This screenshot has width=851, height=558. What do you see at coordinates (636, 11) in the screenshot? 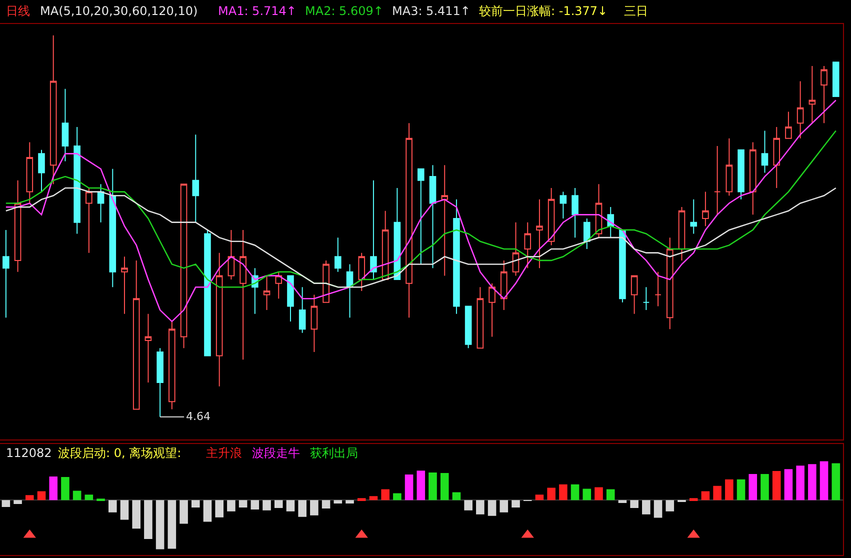
I see `text: 三日` at bounding box center [636, 11].